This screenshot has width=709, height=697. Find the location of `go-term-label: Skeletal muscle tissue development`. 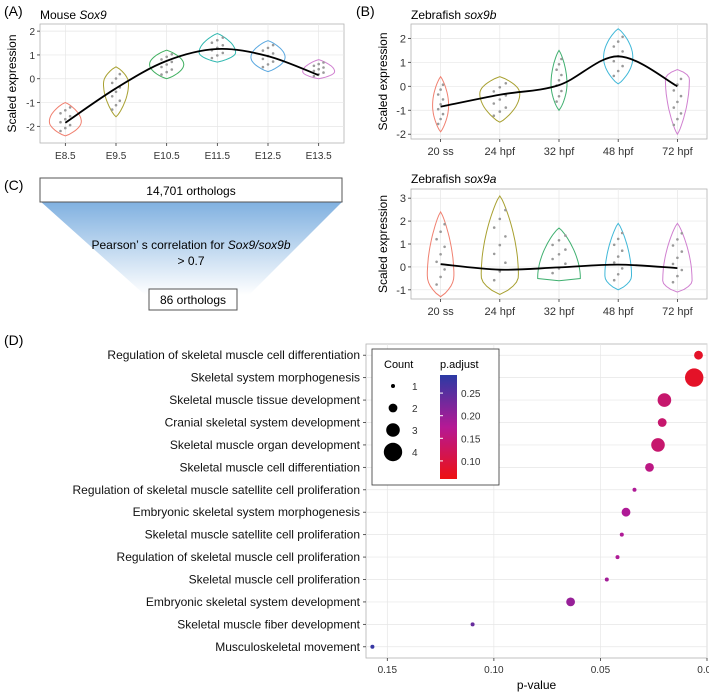

go-term-label: Skeletal muscle tissue development is located at coordinates (264, 400).